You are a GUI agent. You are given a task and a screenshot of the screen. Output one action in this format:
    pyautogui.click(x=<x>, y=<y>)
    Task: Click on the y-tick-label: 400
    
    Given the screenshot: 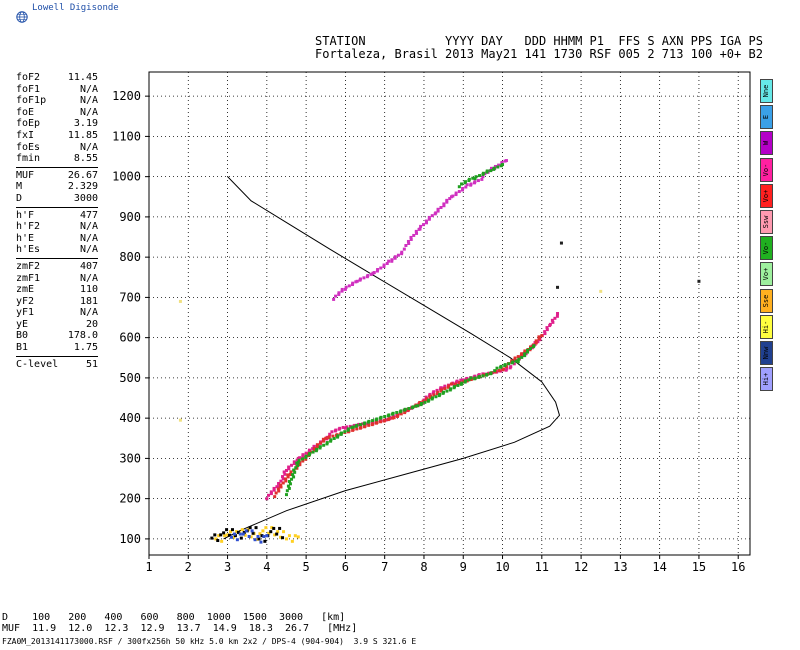 What is the action you would take?
    pyautogui.click(x=130, y=418)
    